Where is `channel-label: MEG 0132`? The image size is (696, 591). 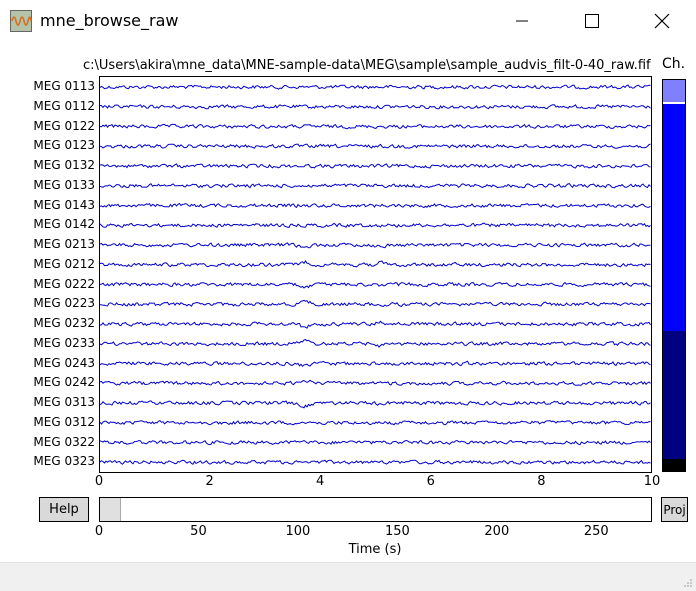
channel-label: MEG 0132 is located at coordinates (64, 165).